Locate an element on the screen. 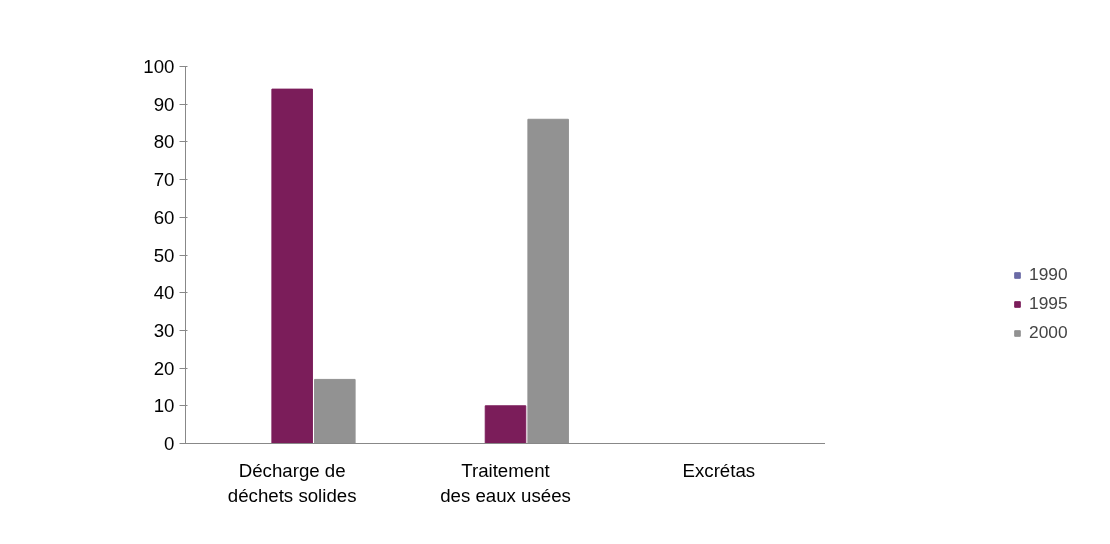  y-tick-label: 70 is located at coordinates (164, 180).